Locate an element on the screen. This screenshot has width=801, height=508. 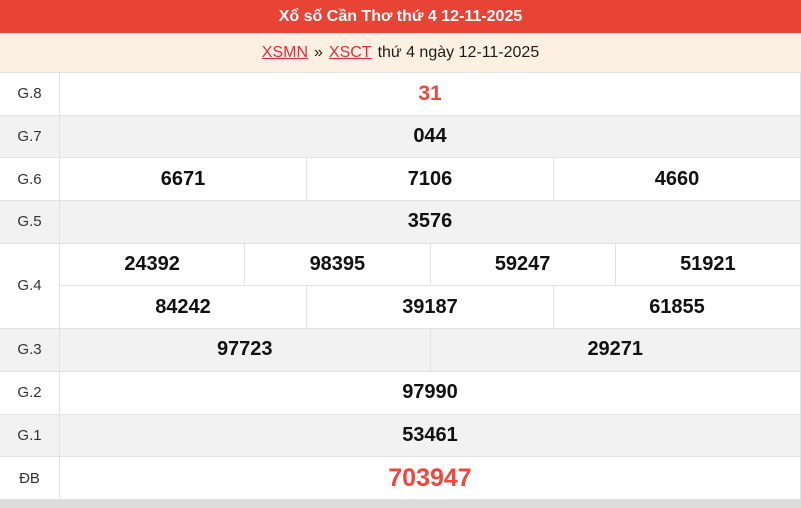
prize-number: 29271 is located at coordinates (615, 349).